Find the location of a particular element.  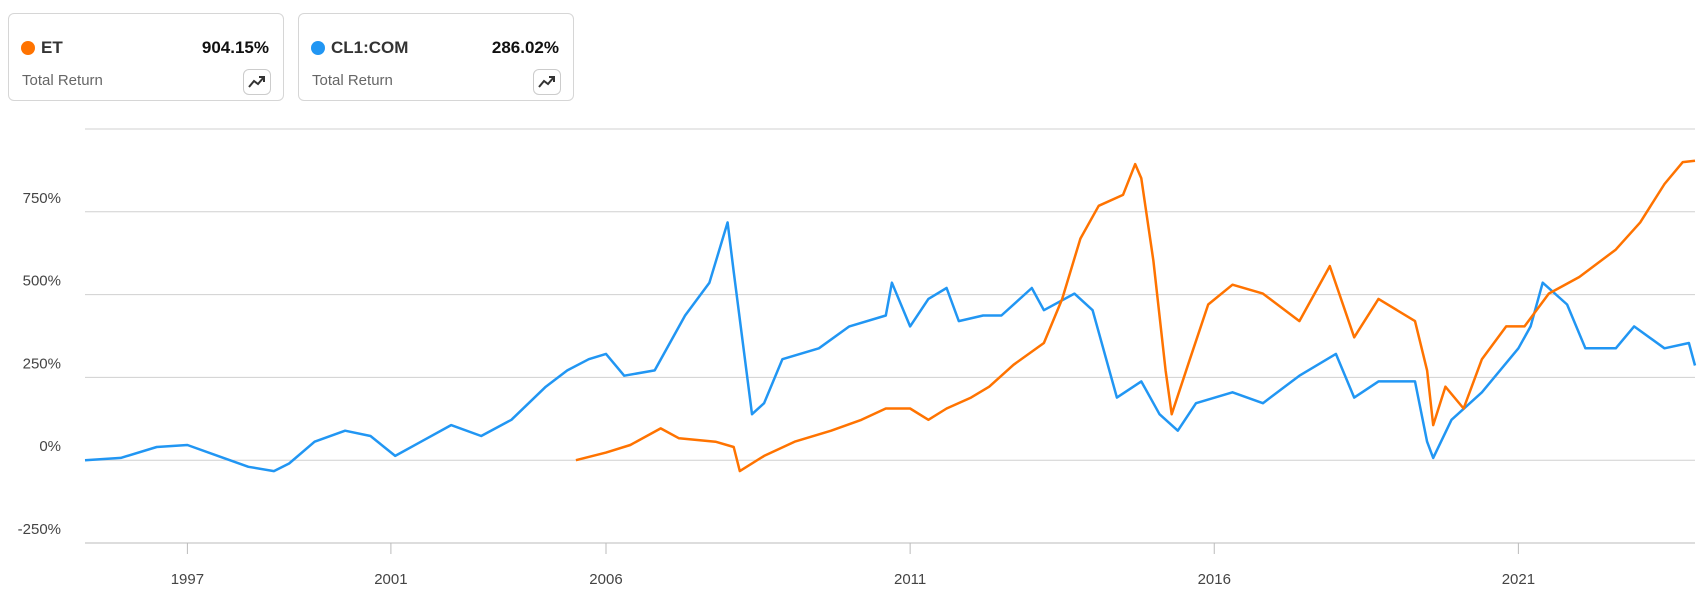

x-tick-label: 1997 is located at coordinates (187, 579).